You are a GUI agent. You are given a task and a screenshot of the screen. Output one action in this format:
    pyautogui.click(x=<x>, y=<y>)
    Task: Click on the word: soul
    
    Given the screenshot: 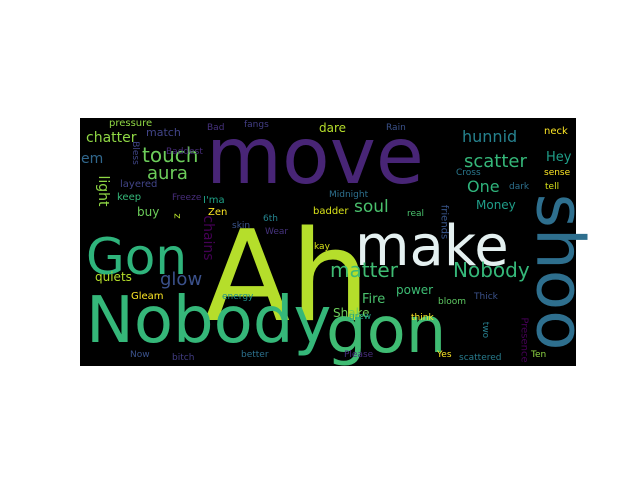 What is the action you would take?
    pyautogui.click(x=371, y=207)
    